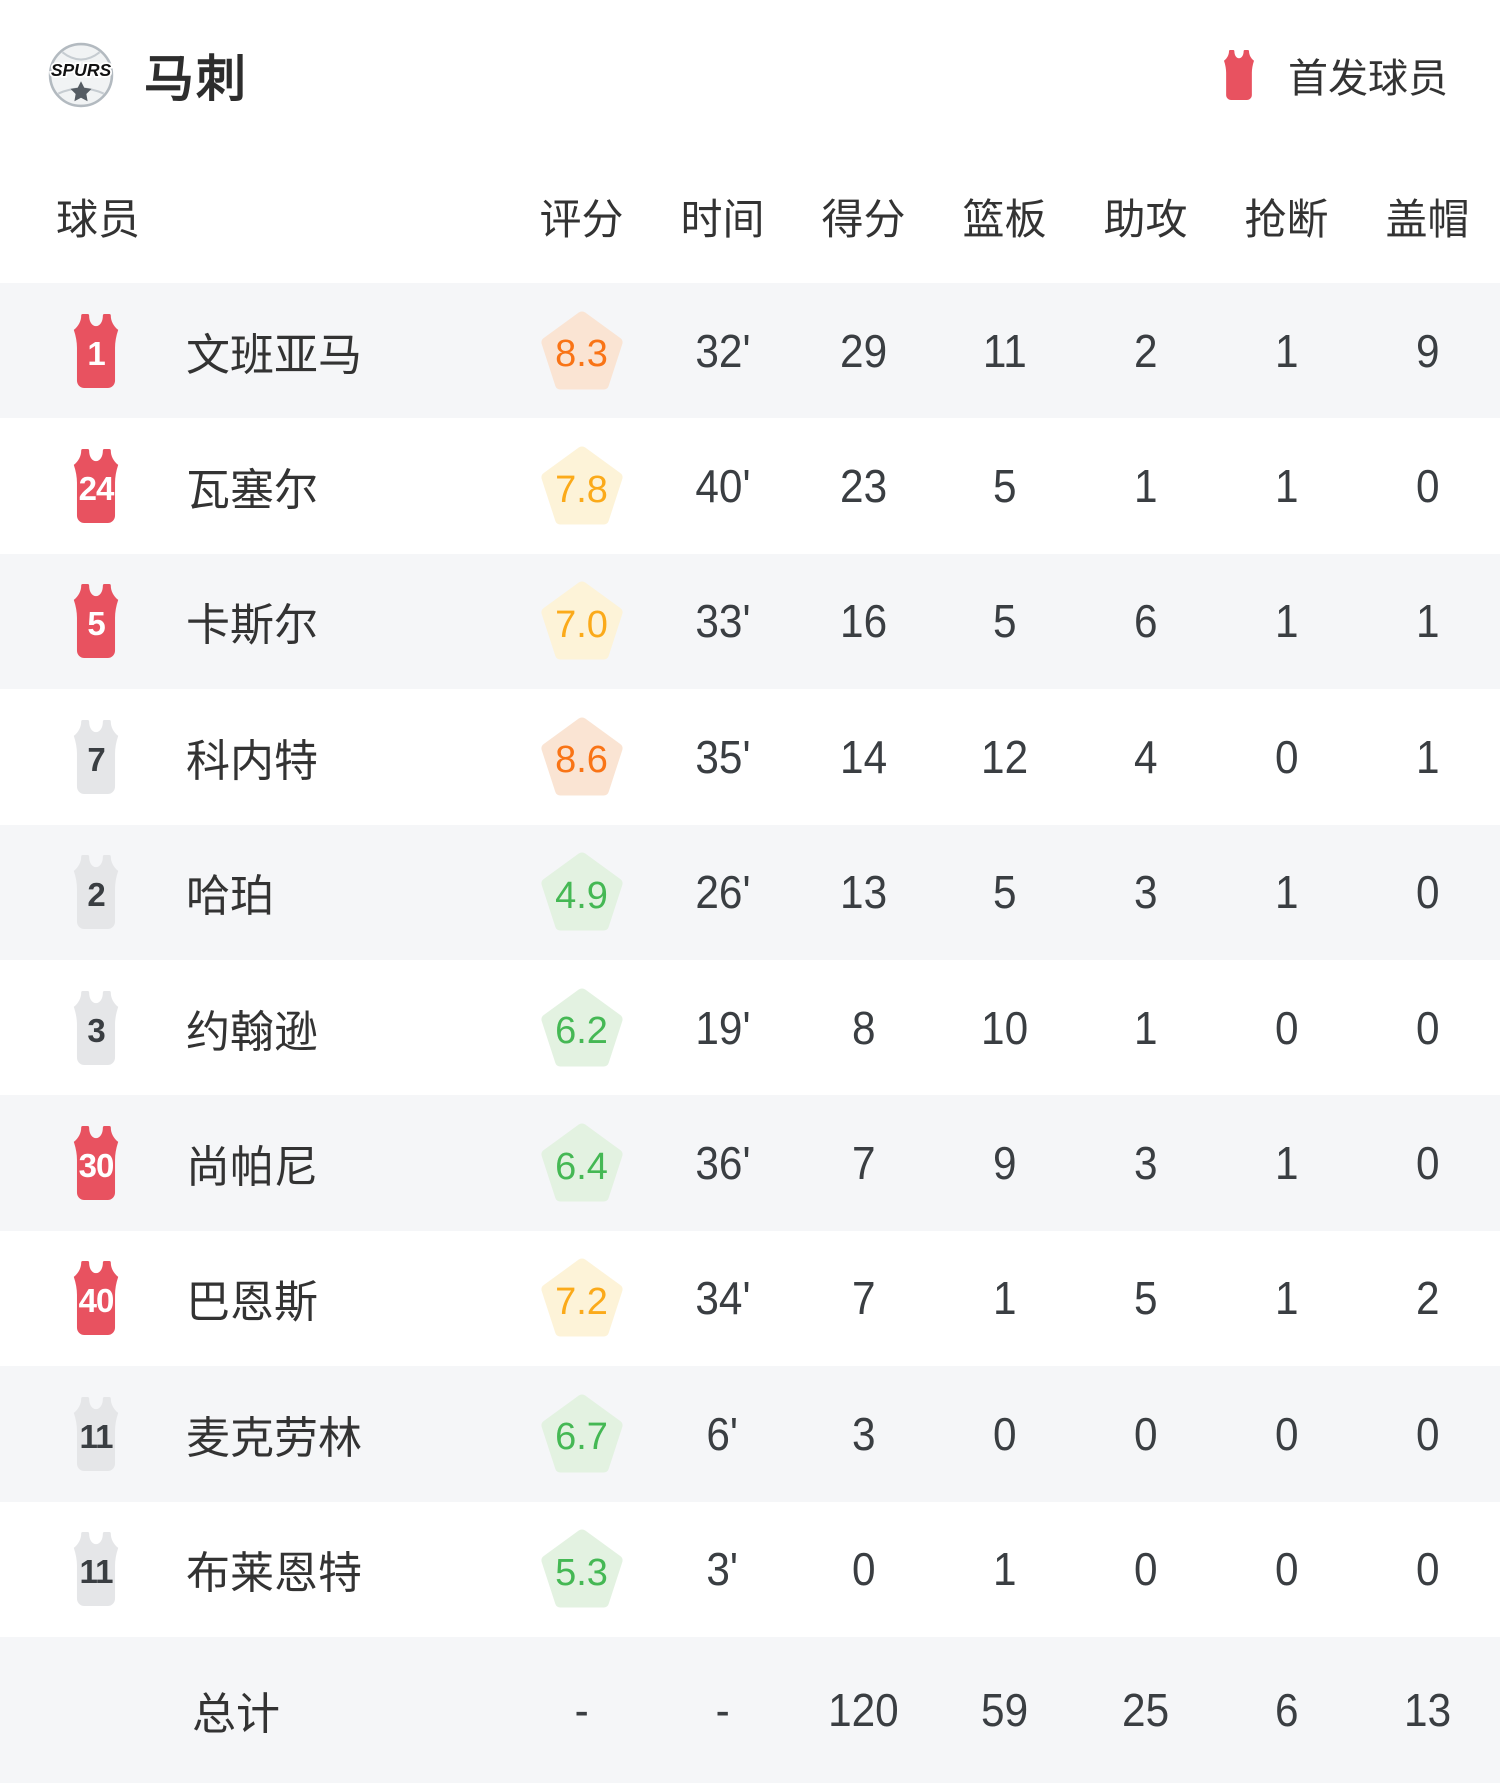 This screenshot has height=1784, width=1500. What do you see at coordinates (722, 1163) in the screenshot?
I see `stat-time: 36'` at bounding box center [722, 1163].